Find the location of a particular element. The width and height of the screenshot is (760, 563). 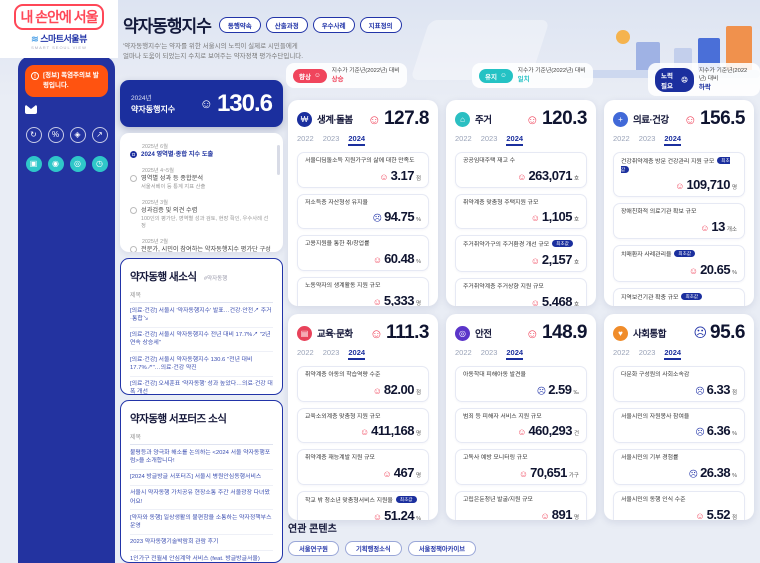

category-card: 주거 120.3 2022 2023 2024 공공임대 is located at coordinates (521, 203).